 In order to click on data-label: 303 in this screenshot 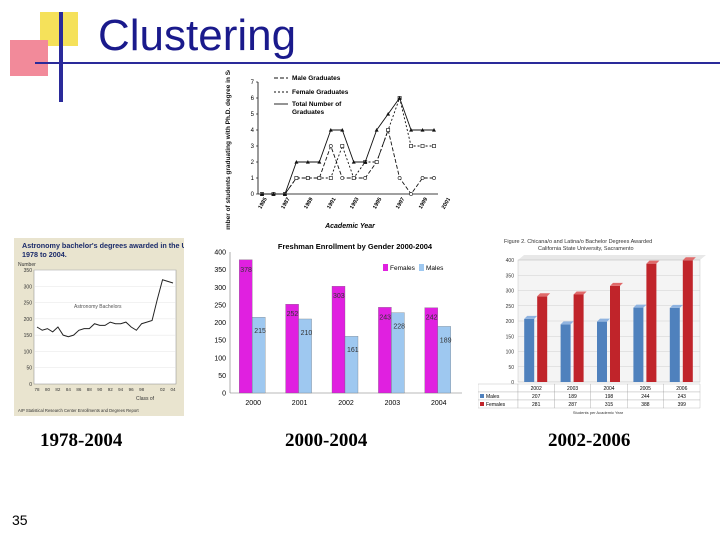, I will do `click(339, 296)`.